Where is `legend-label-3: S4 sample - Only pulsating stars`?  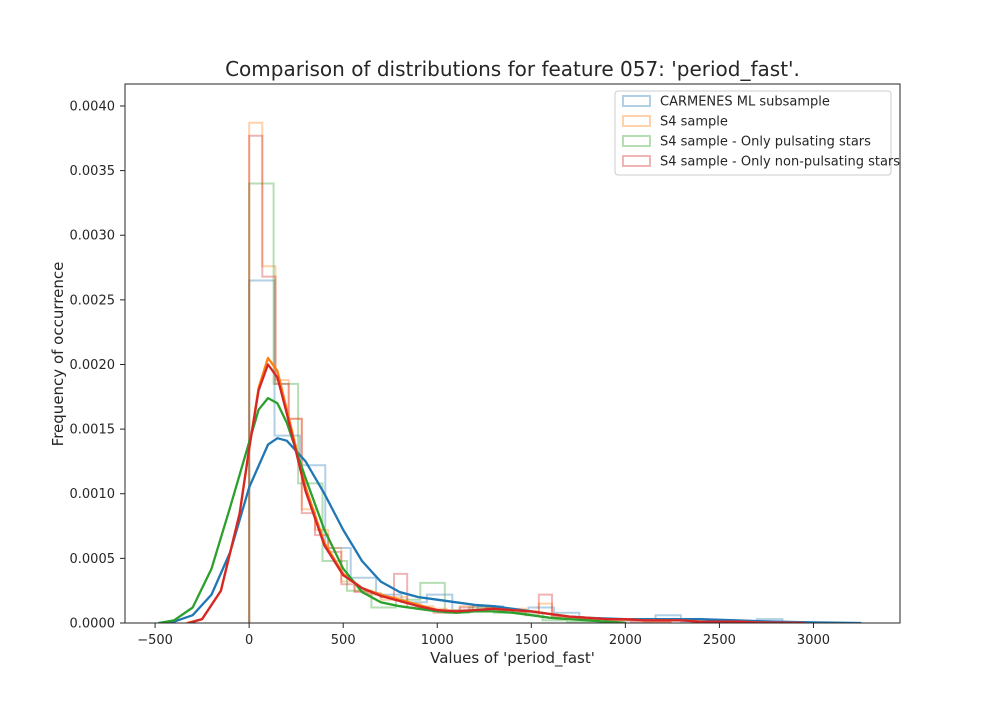
legend-label-3: S4 sample - Only pulsating stars is located at coordinates (765, 142).